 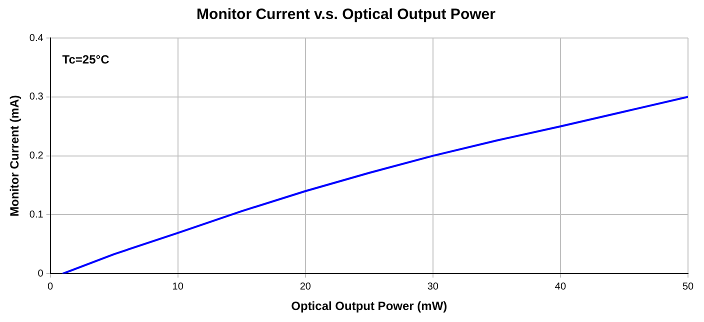 I want to click on y-axis-title: Monitor Current (mA), so click(x=15, y=155).